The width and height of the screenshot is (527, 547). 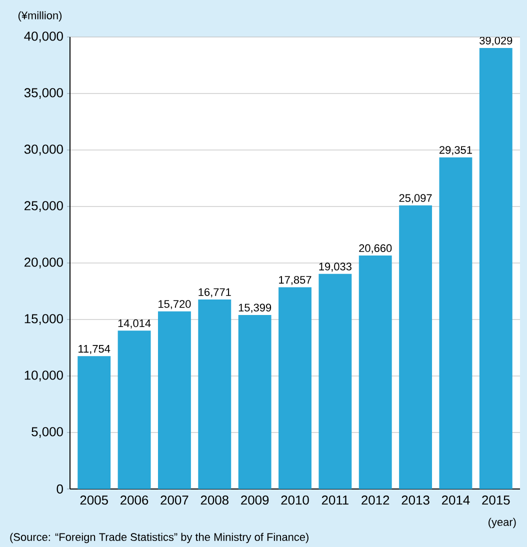 I want to click on y-tick-label: 10,000, so click(x=43, y=376).